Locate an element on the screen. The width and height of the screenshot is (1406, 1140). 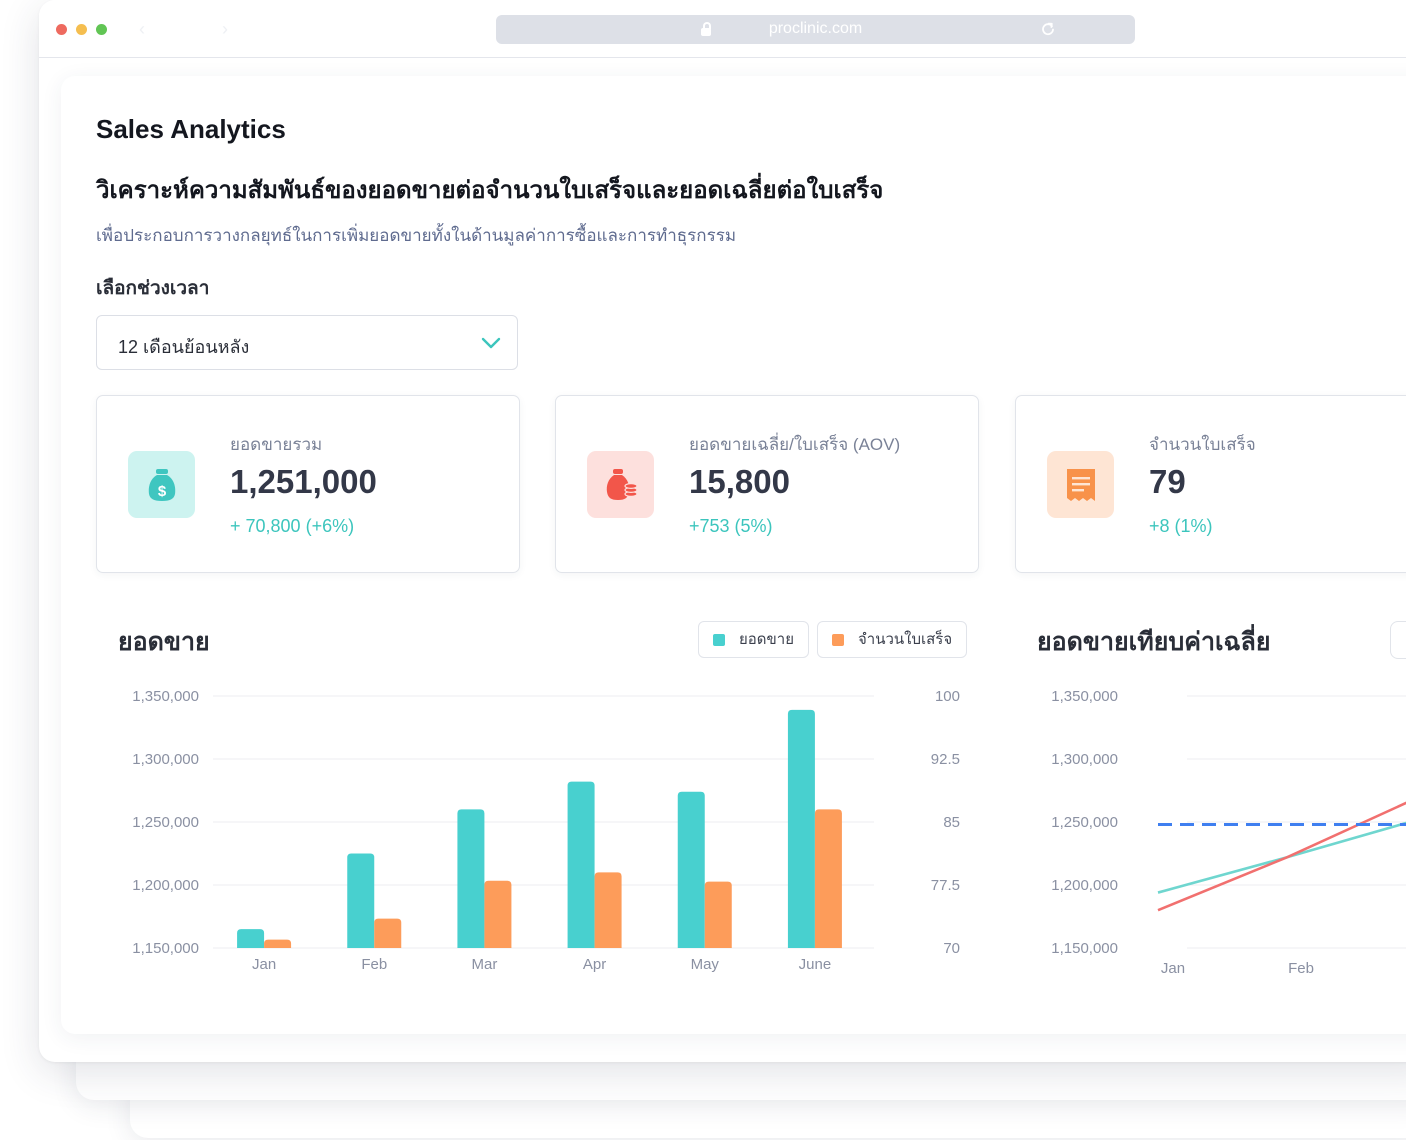
lock-icon is located at coordinates (706, 29).